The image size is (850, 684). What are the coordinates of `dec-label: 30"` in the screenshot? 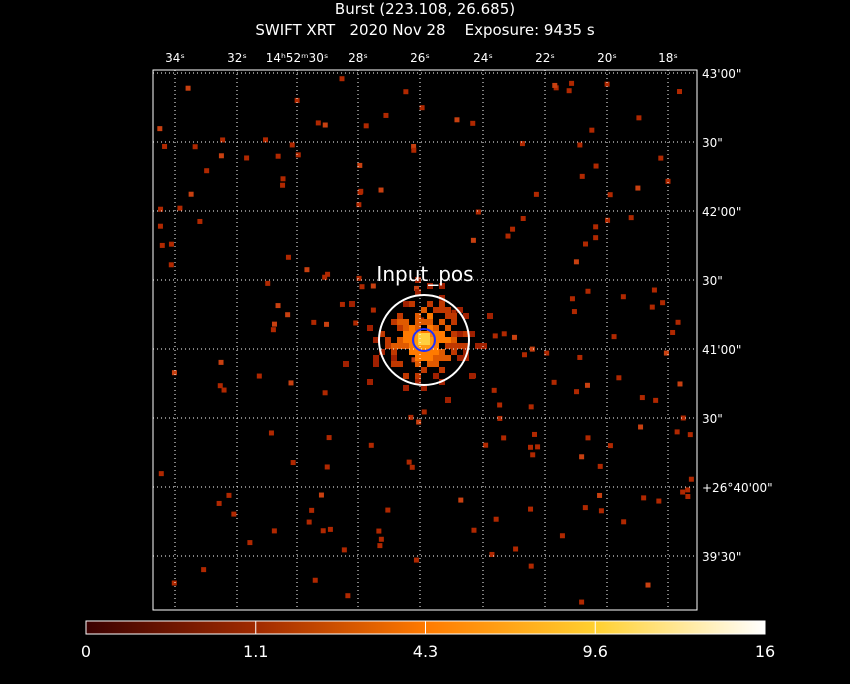 It's located at (712, 143).